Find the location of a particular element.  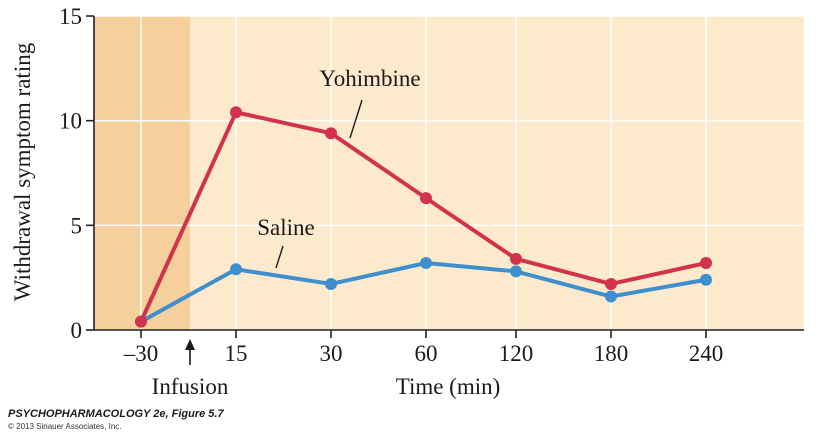

pre-infusion-shading is located at coordinates (142, 173).